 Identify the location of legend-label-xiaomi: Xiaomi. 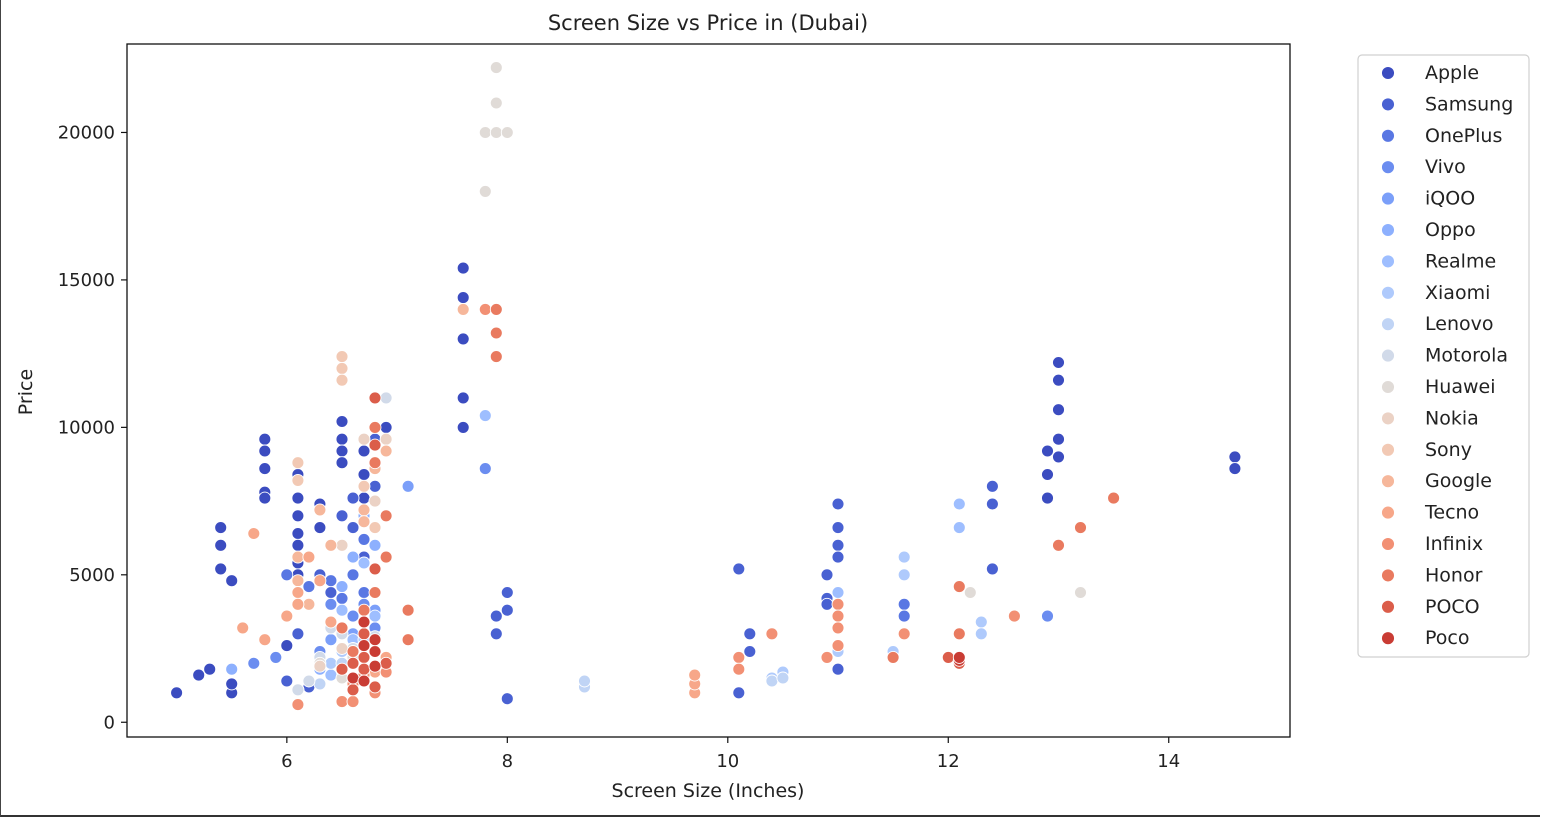
(1457, 293).